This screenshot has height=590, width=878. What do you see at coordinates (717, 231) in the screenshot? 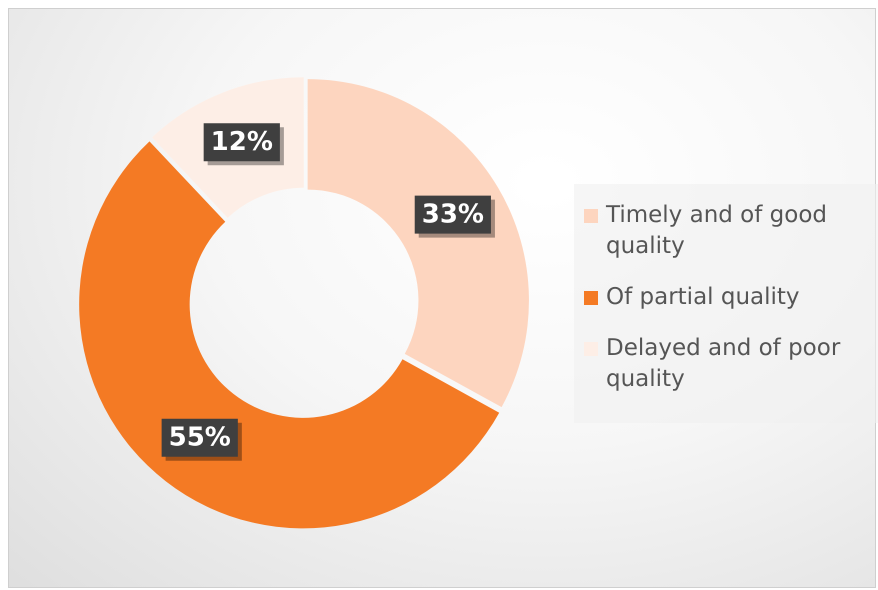
I see `legend-label: Timely and of good quality` at bounding box center [717, 231].